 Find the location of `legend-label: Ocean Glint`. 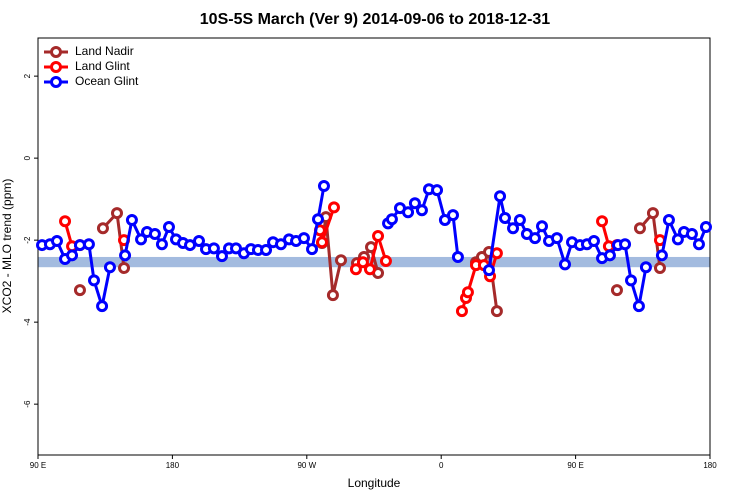

legend-label: Ocean Glint is located at coordinates (107, 81).